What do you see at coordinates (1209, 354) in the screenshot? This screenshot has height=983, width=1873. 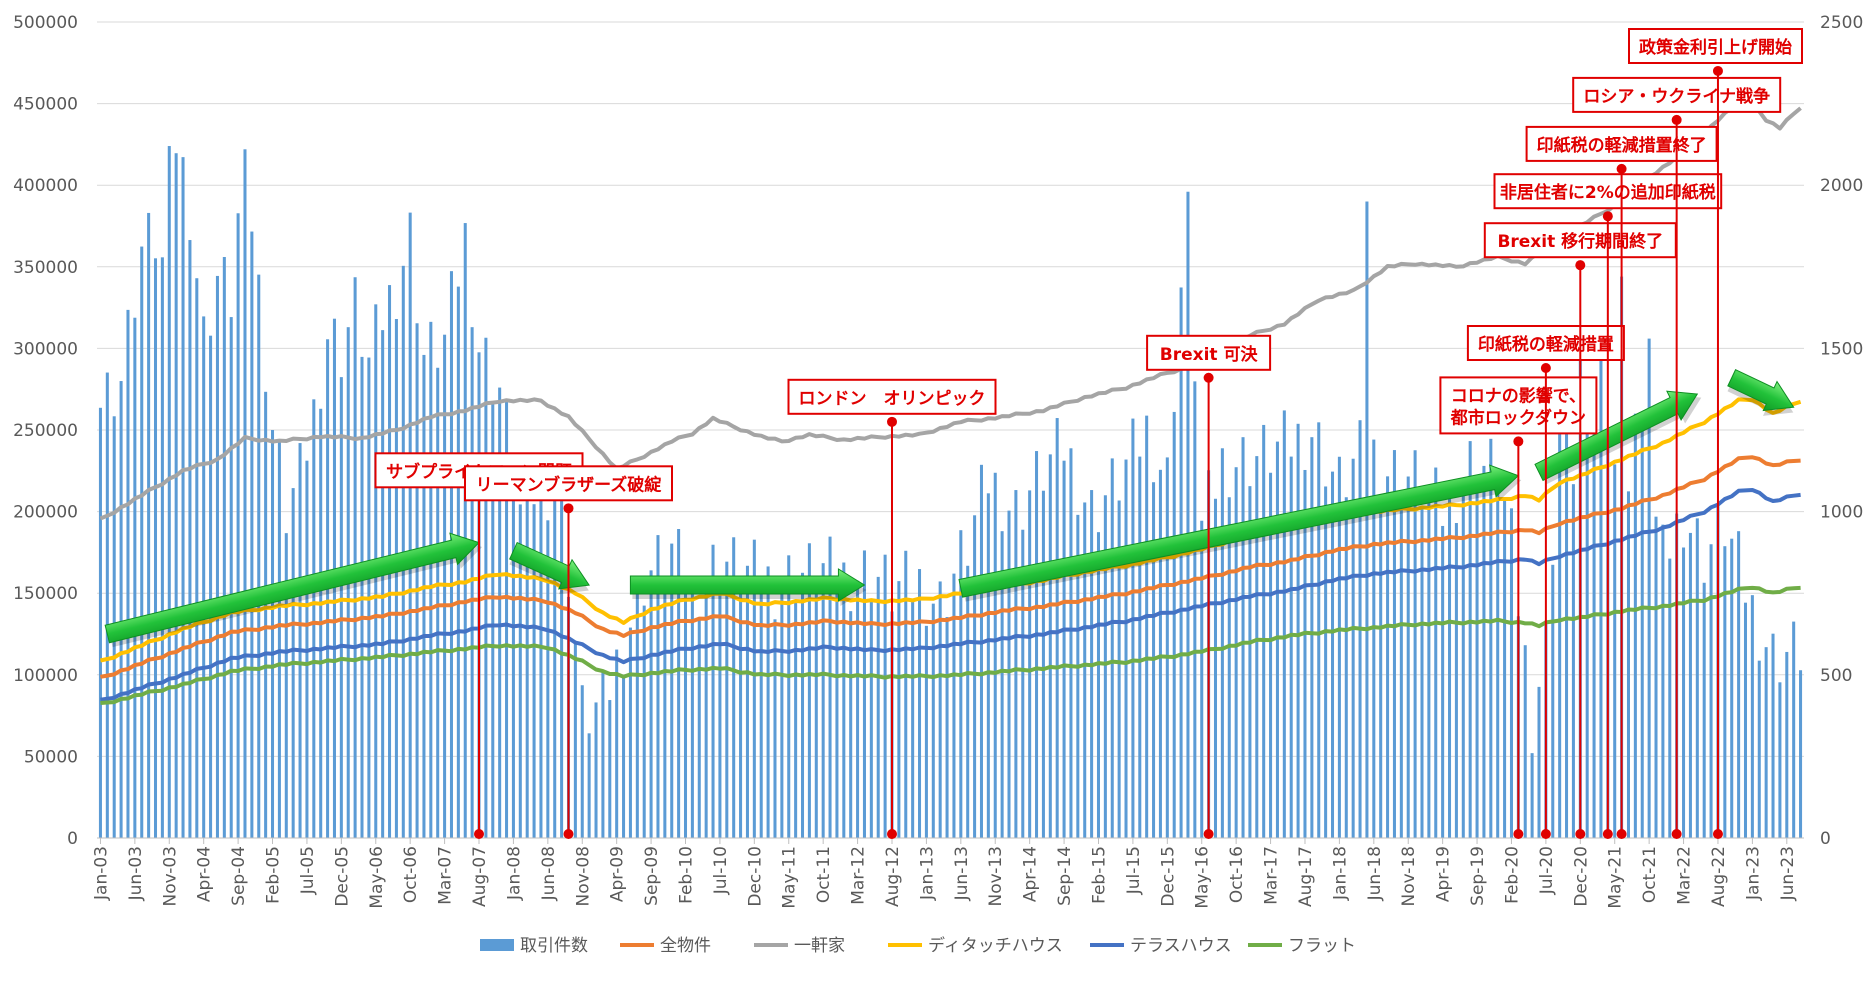 I see `annotation-label: Brexit 可決` at bounding box center [1209, 354].